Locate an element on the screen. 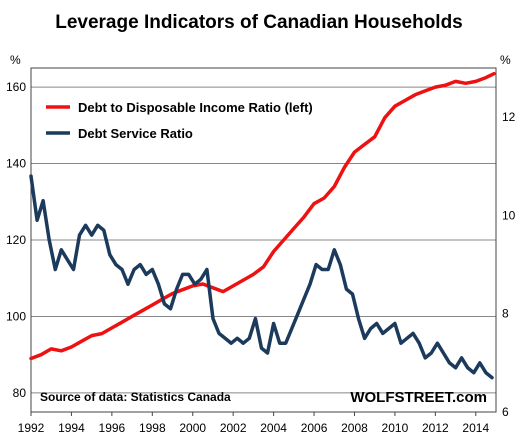  left-tick-label: 80 is located at coordinates (20, 393).